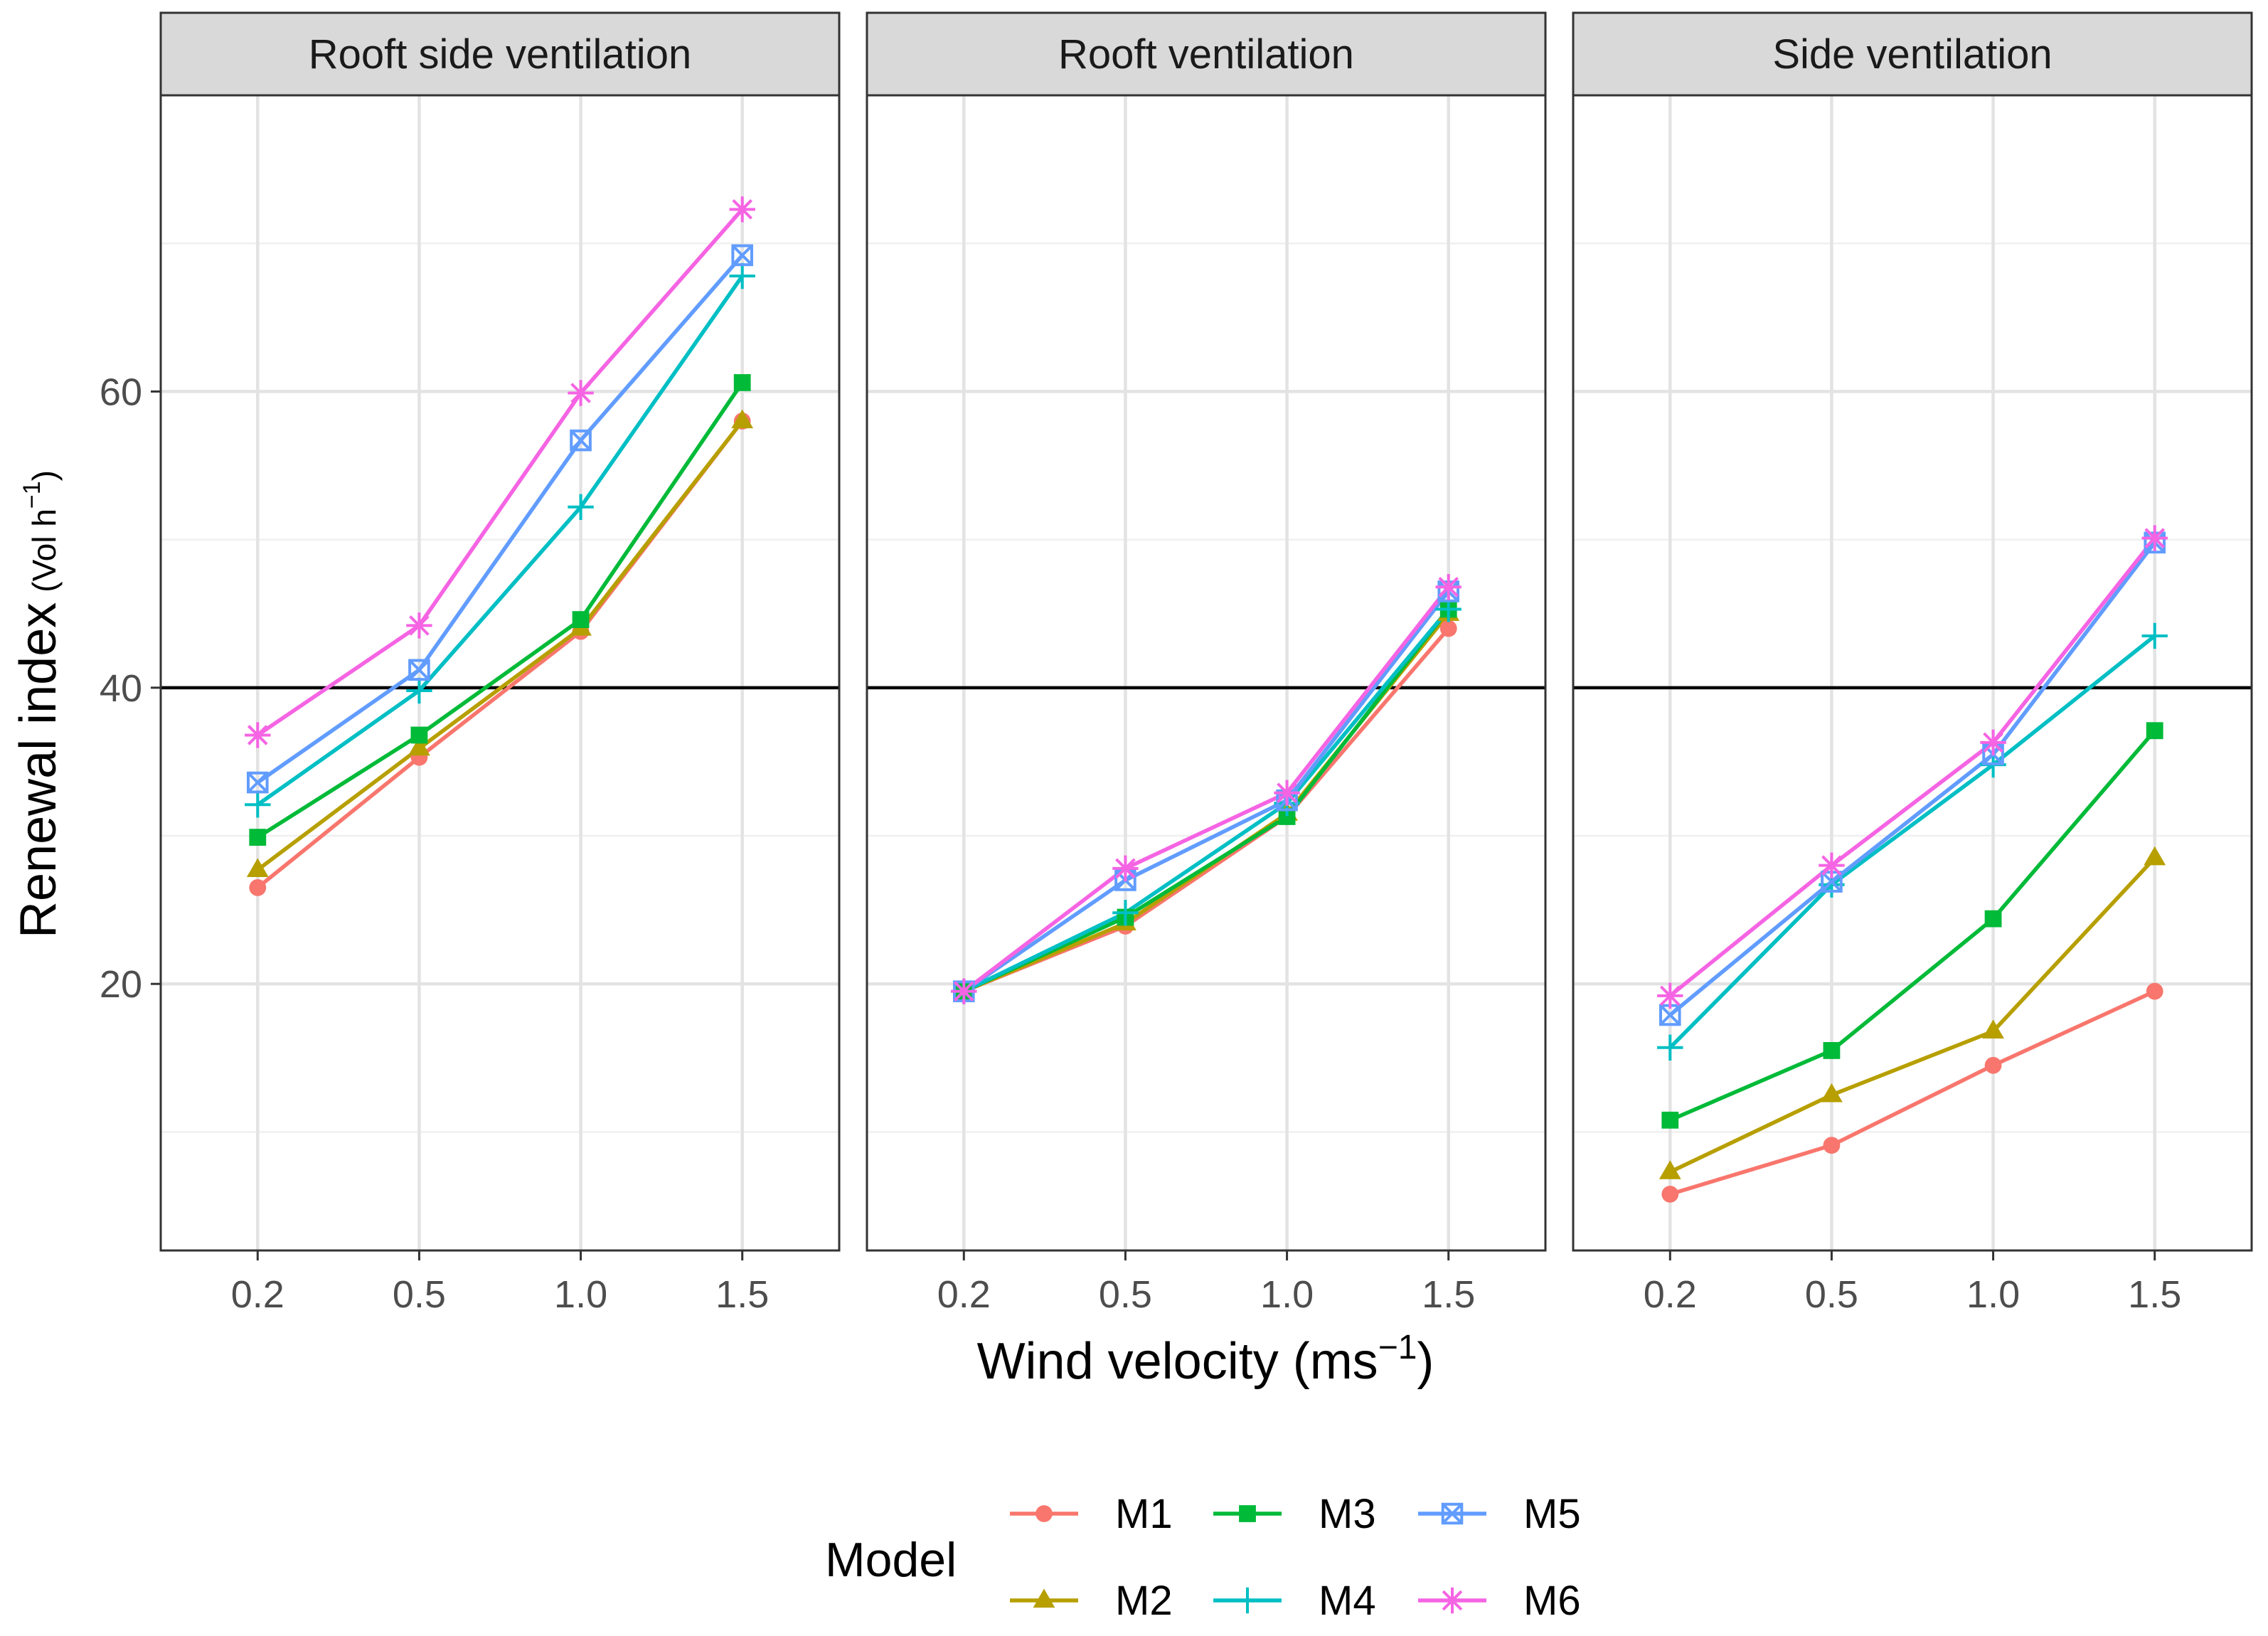  I want to click on legend-items: M1 M2 M3 M4 M5 M6, so click(1295, 1557).